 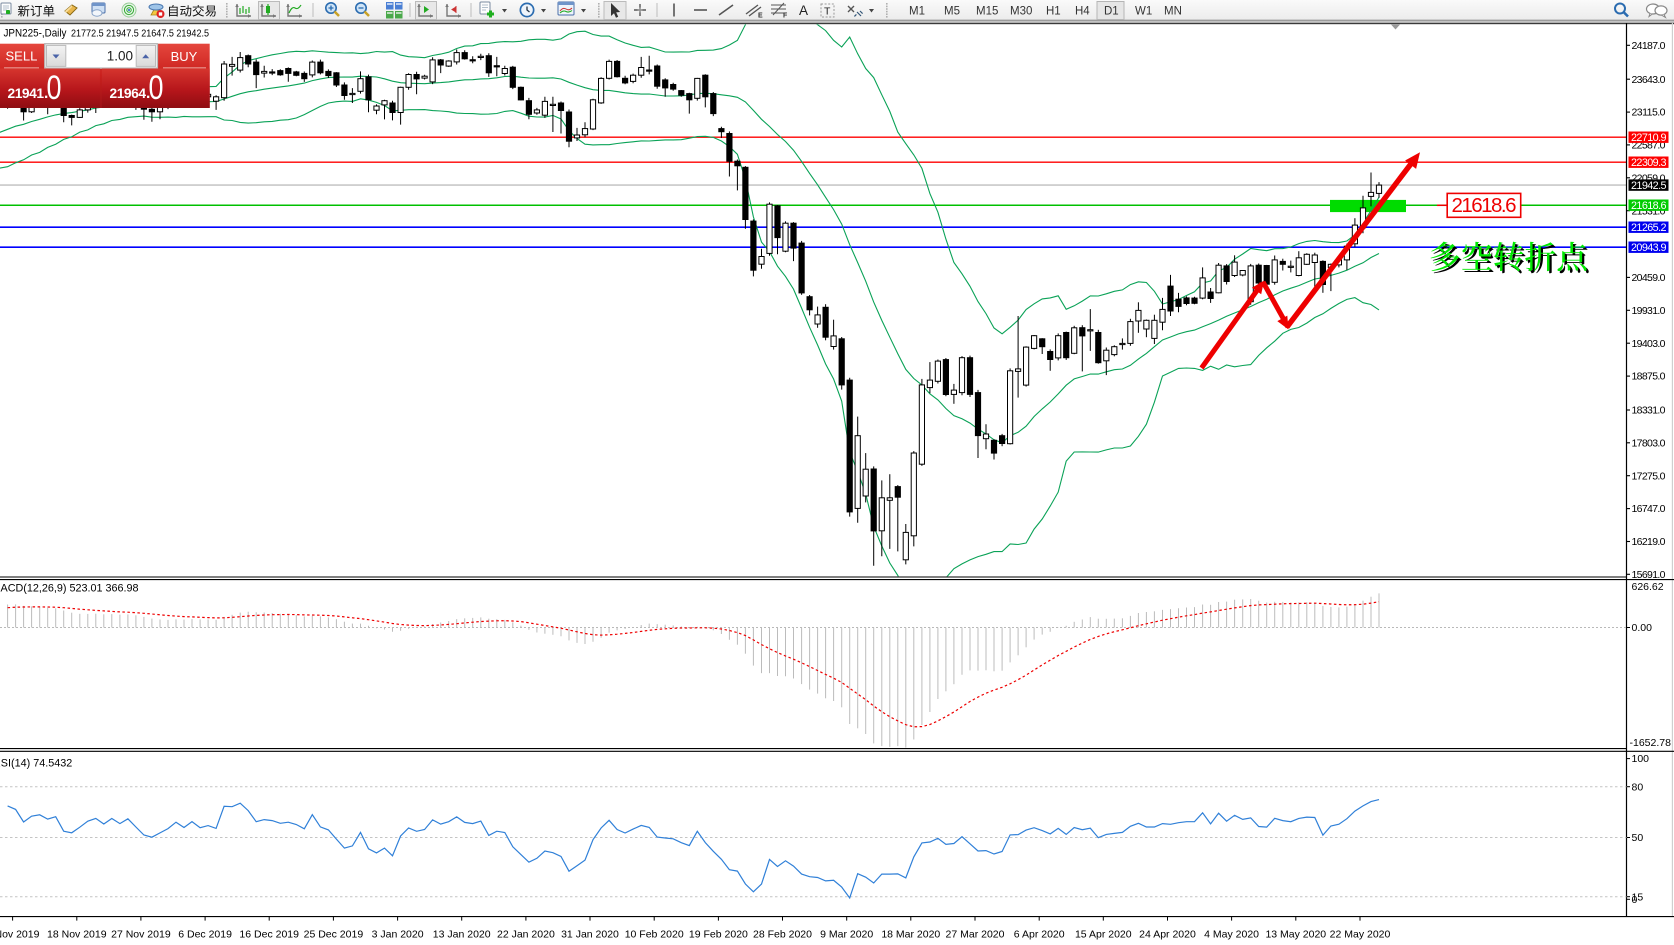 What do you see at coordinates (20, 935) in the screenshot?
I see `svg-text: 8 Nov 2019` at bounding box center [20, 935].